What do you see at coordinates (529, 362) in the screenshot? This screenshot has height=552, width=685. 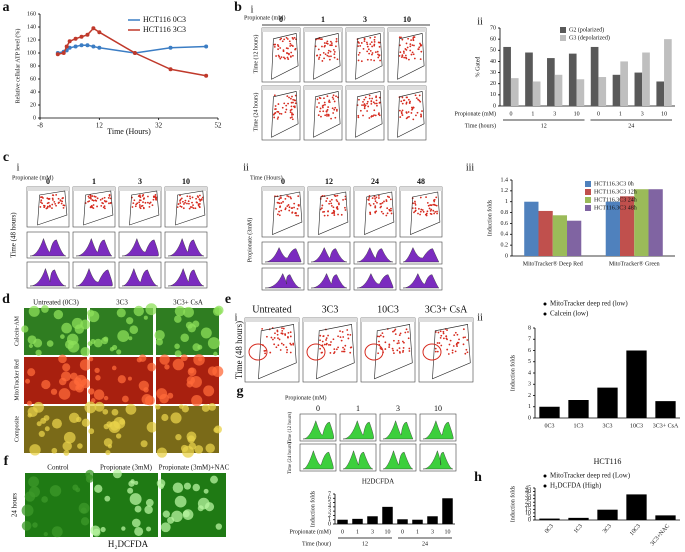 I see `y-tick-label: 5` at bounding box center [529, 362].